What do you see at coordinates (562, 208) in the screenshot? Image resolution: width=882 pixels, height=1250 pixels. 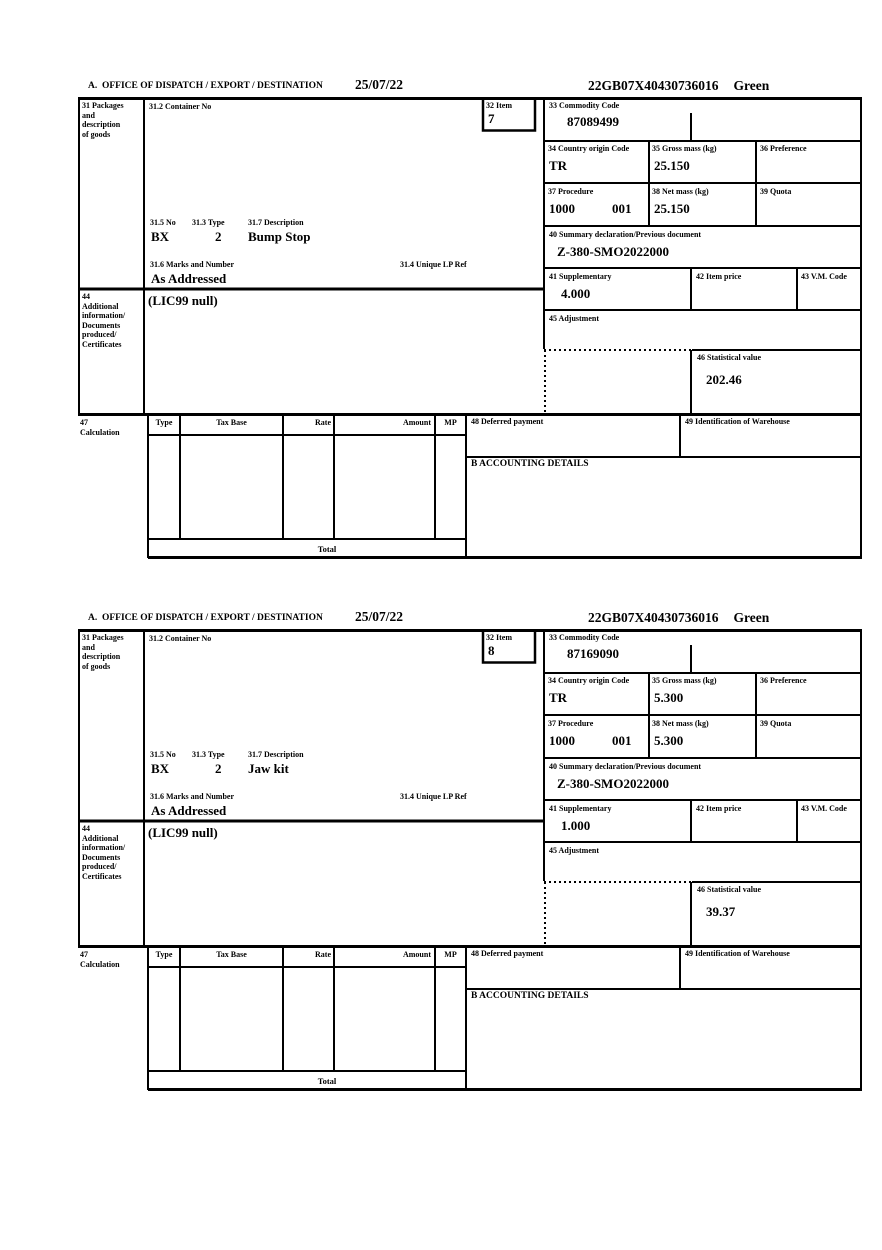 I see `procedure-value: 1000` at bounding box center [562, 208].